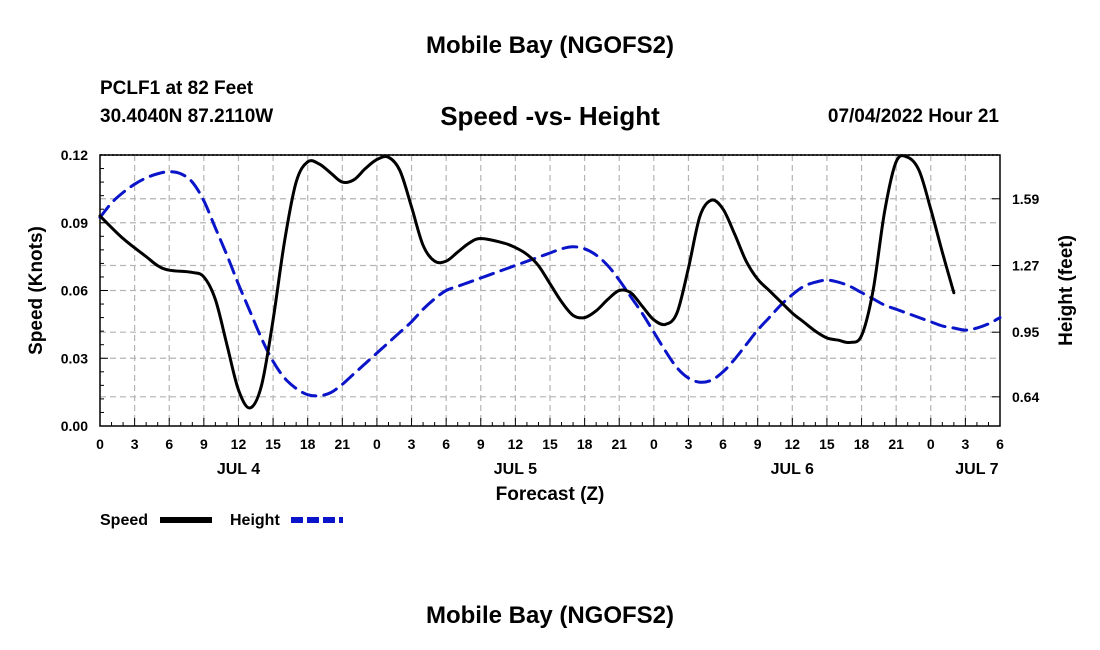  I want to click on date-label: JUL 6, so click(792, 469).